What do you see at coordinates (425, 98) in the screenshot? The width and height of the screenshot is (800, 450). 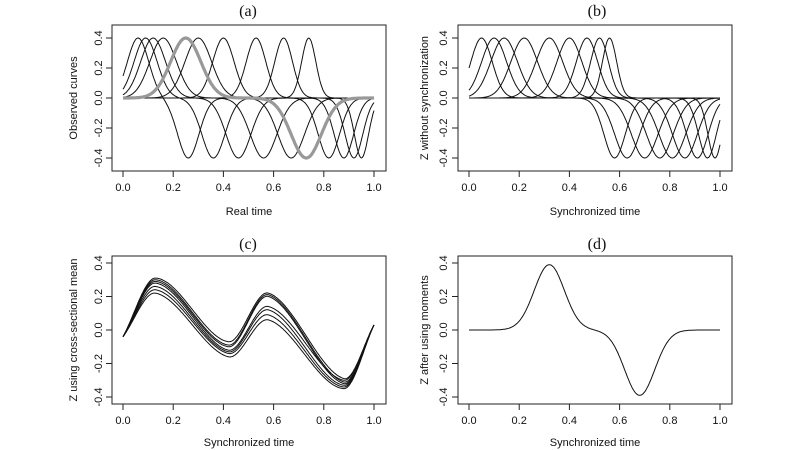 I see `panel-b-ylabel: Z without synchronization` at bounding box center [425, 98].